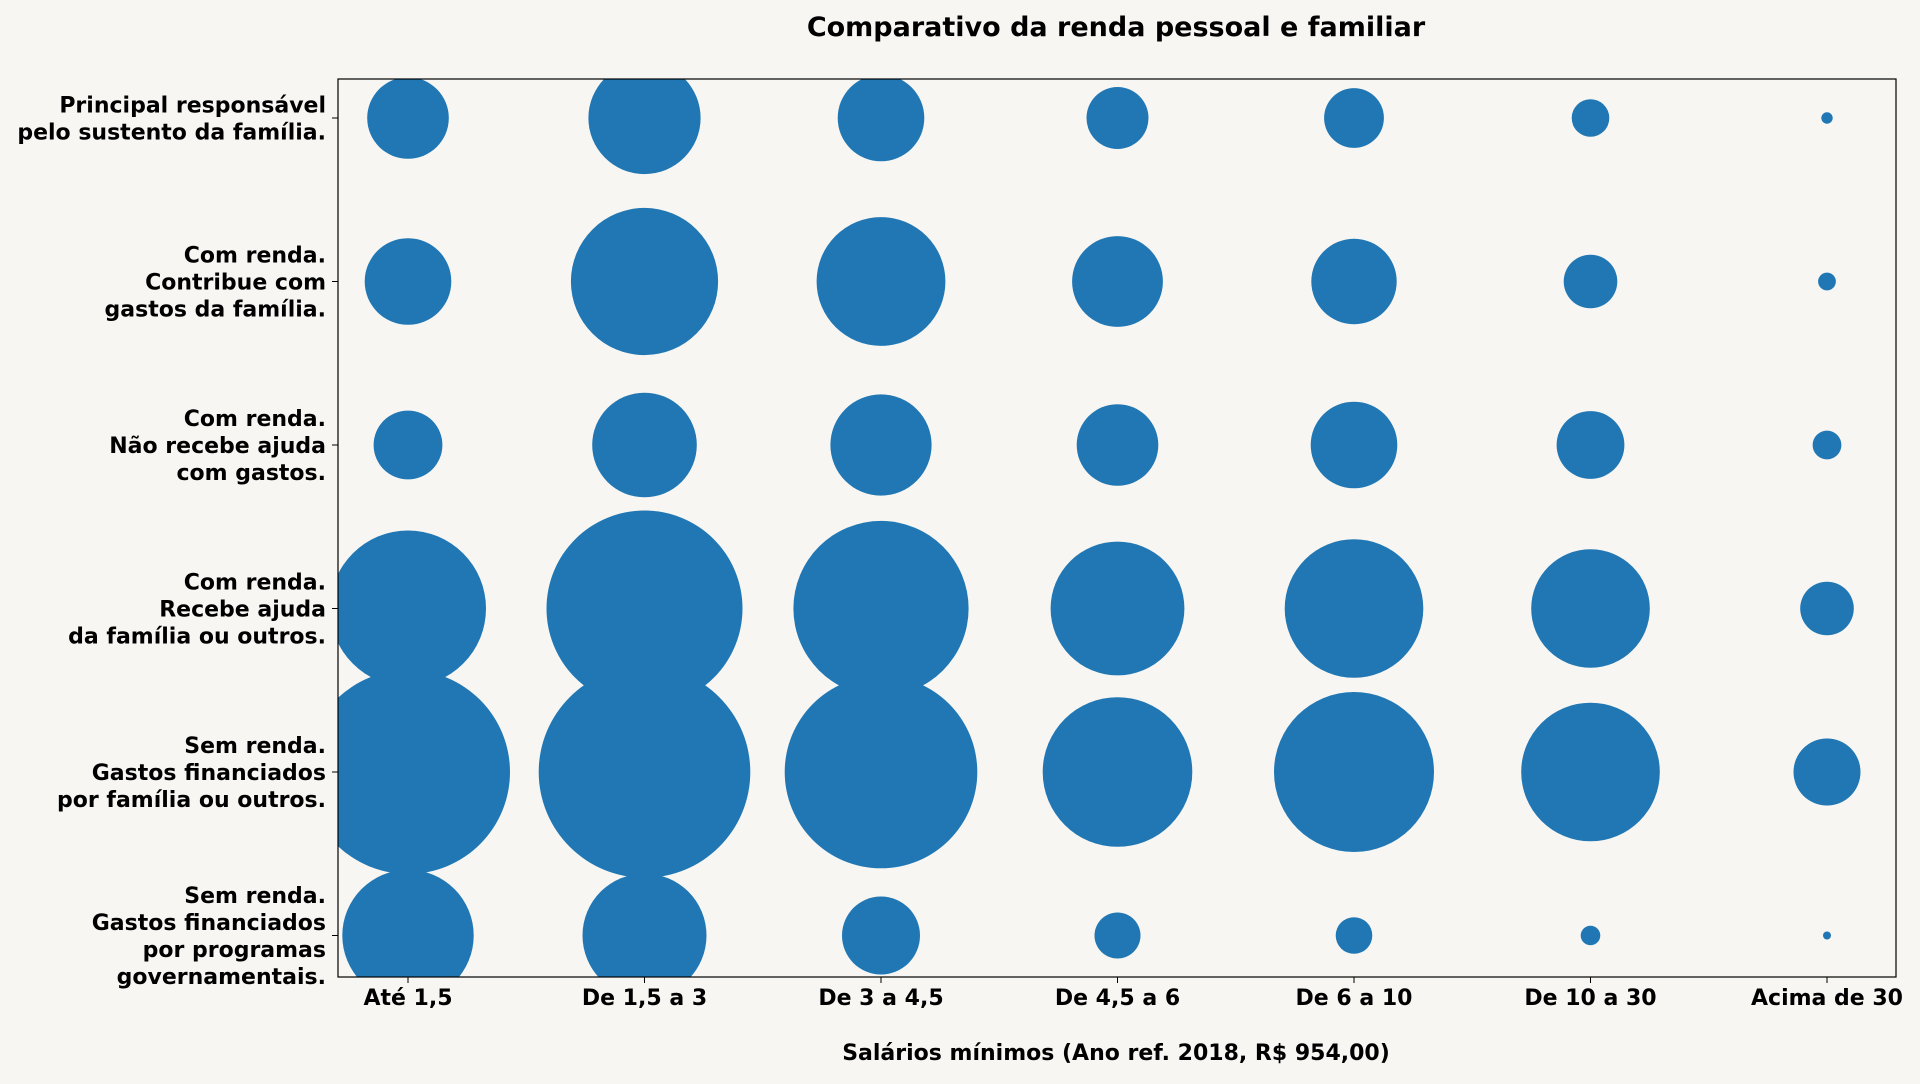 The height and width of the screenshot is (1084, 1920). What do you see at coordinates (235, 283) in the screenshot?
I see `y-tick-label: Contribue com` at bounding box center [235, 283].